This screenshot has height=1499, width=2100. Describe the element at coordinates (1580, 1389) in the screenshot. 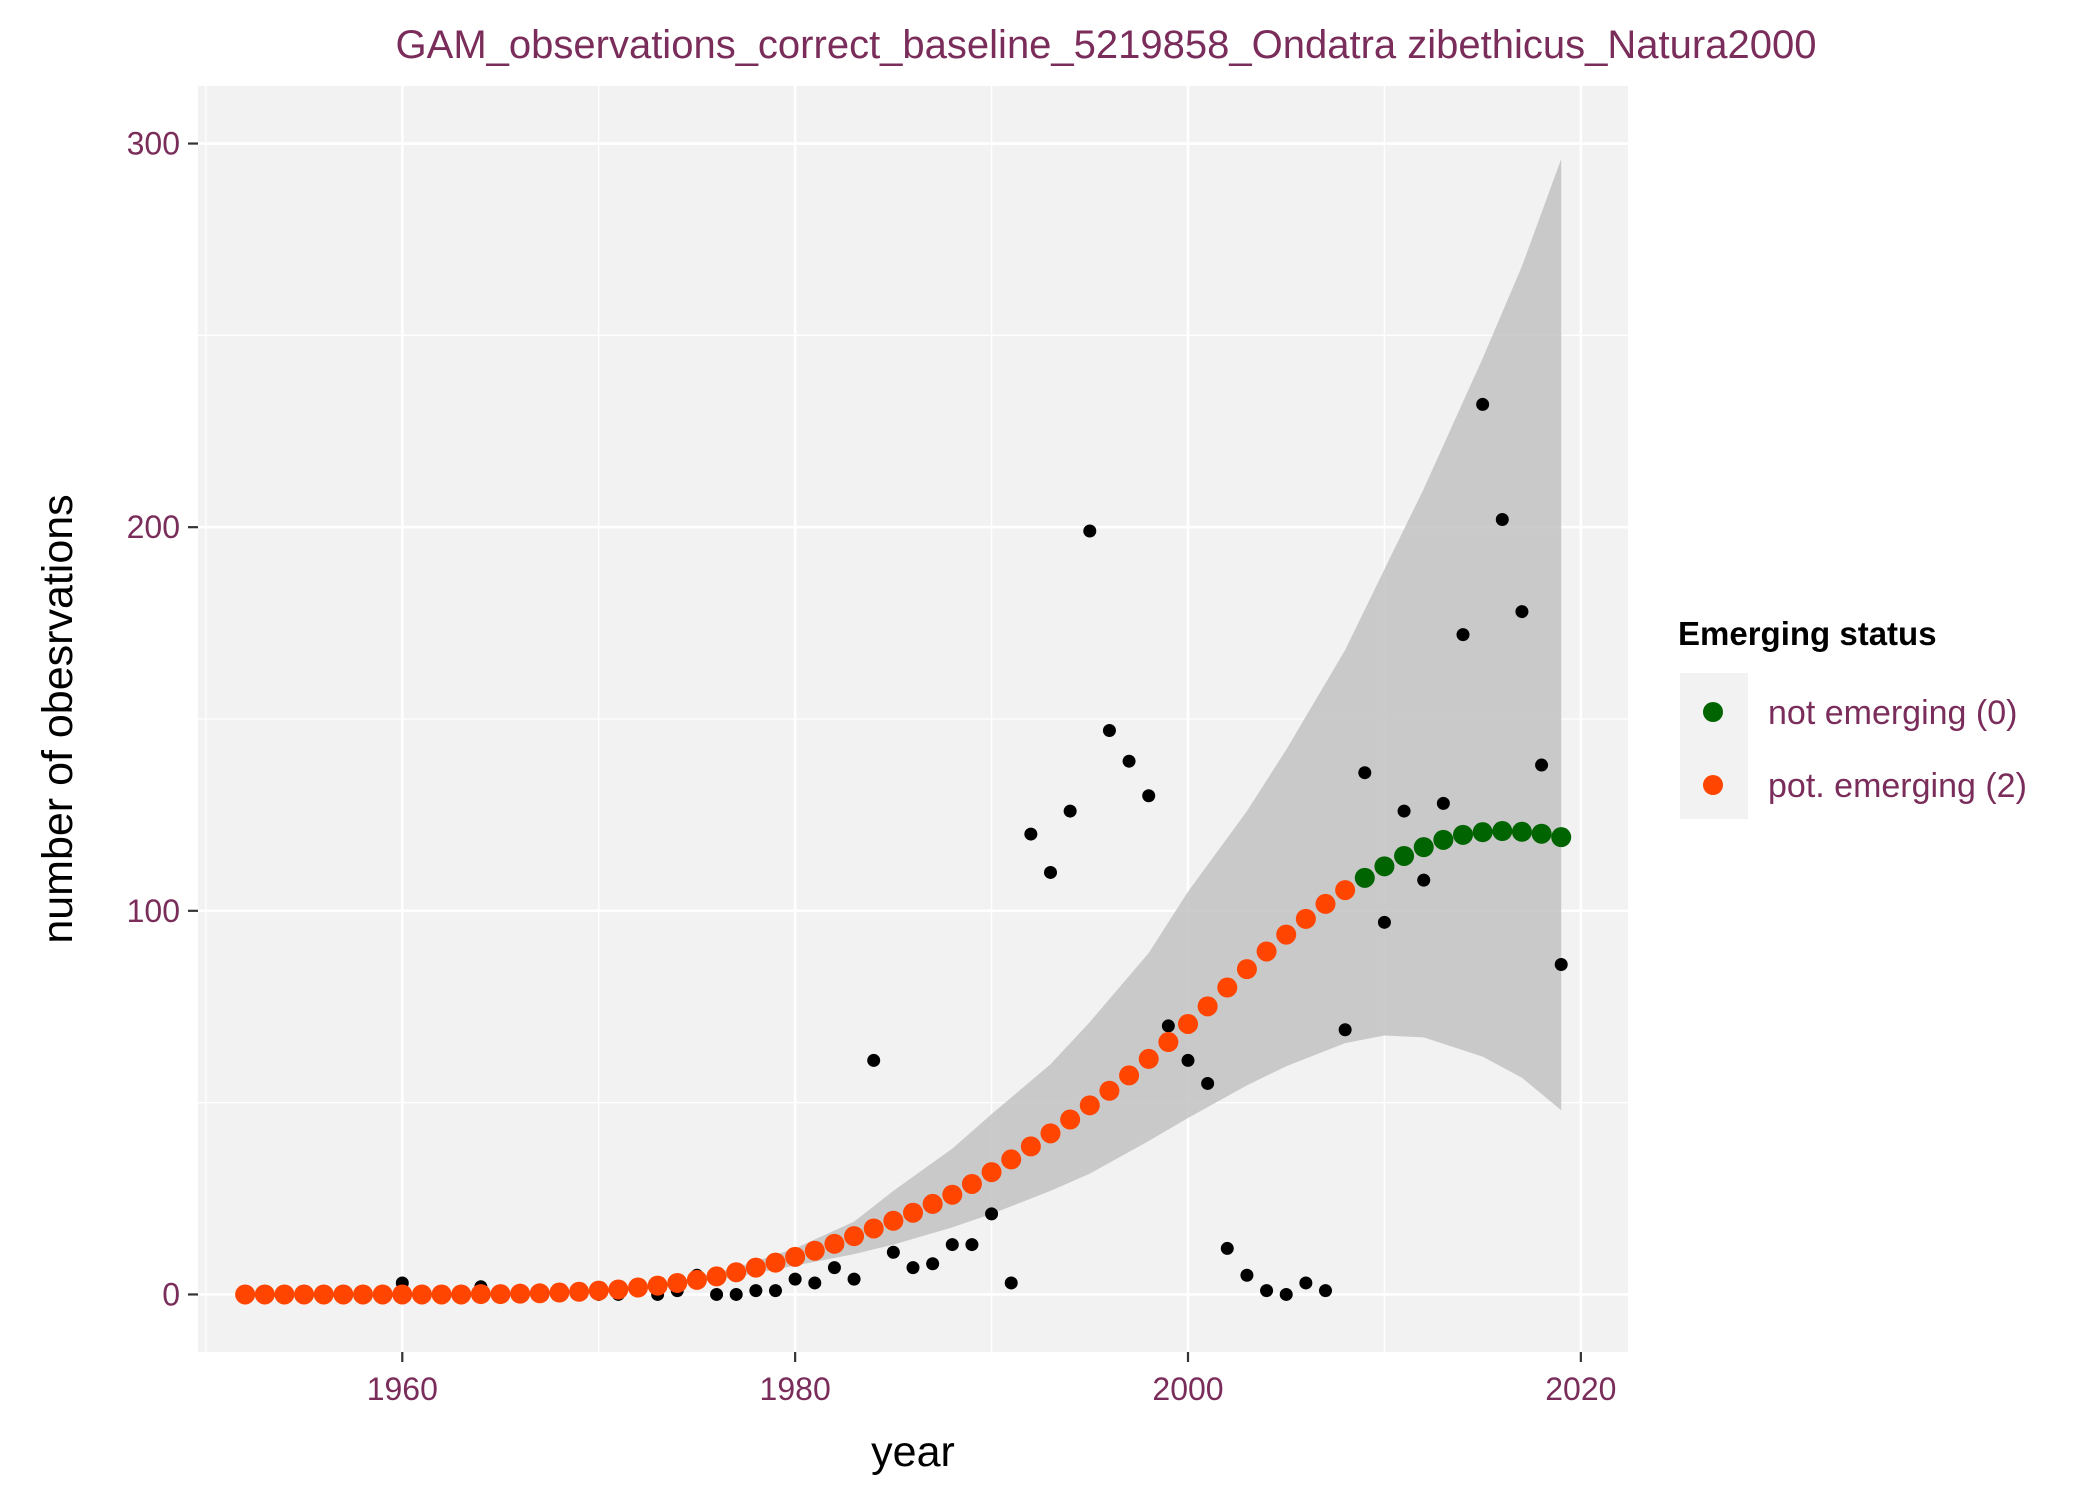

I see `x-tick-label: 2020` at that location.